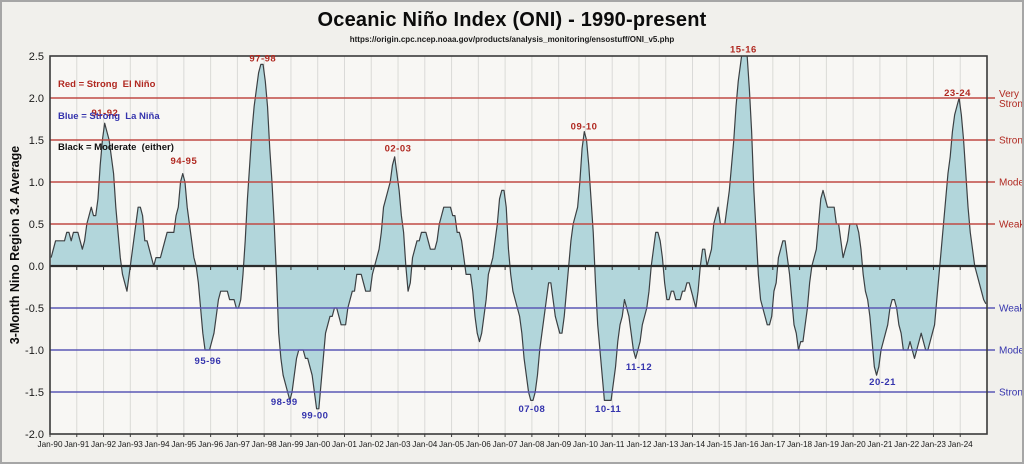 The height and width of the screenshot is (464, 1024). I want to click on x-tick-label: Jan-91, so click(76, 444).